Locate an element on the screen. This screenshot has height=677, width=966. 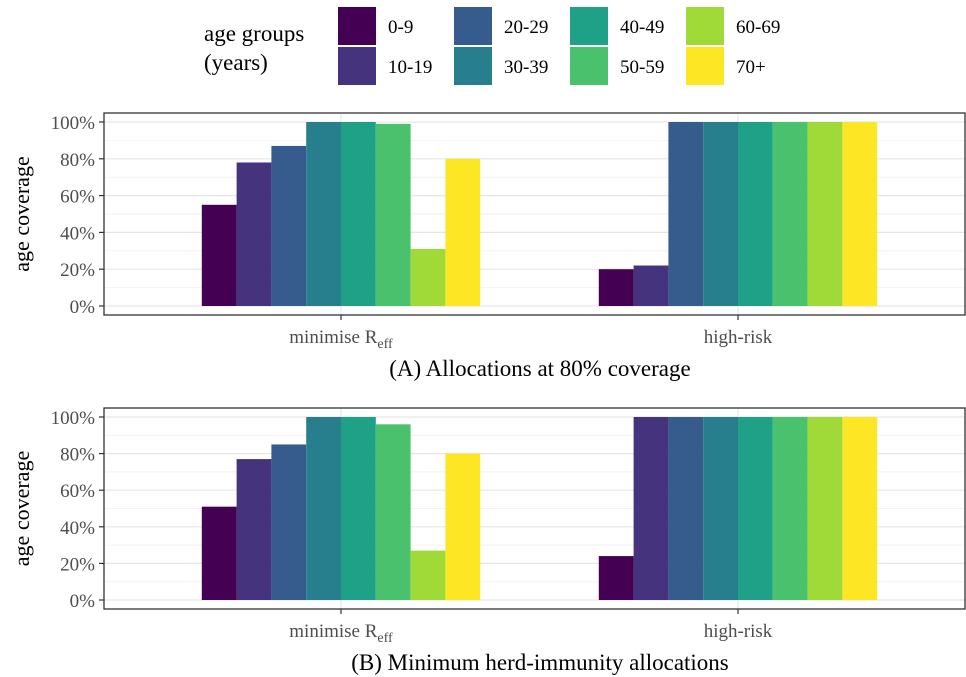
legend-label-0-9: 0-9 is located at coordinates (400, 27).